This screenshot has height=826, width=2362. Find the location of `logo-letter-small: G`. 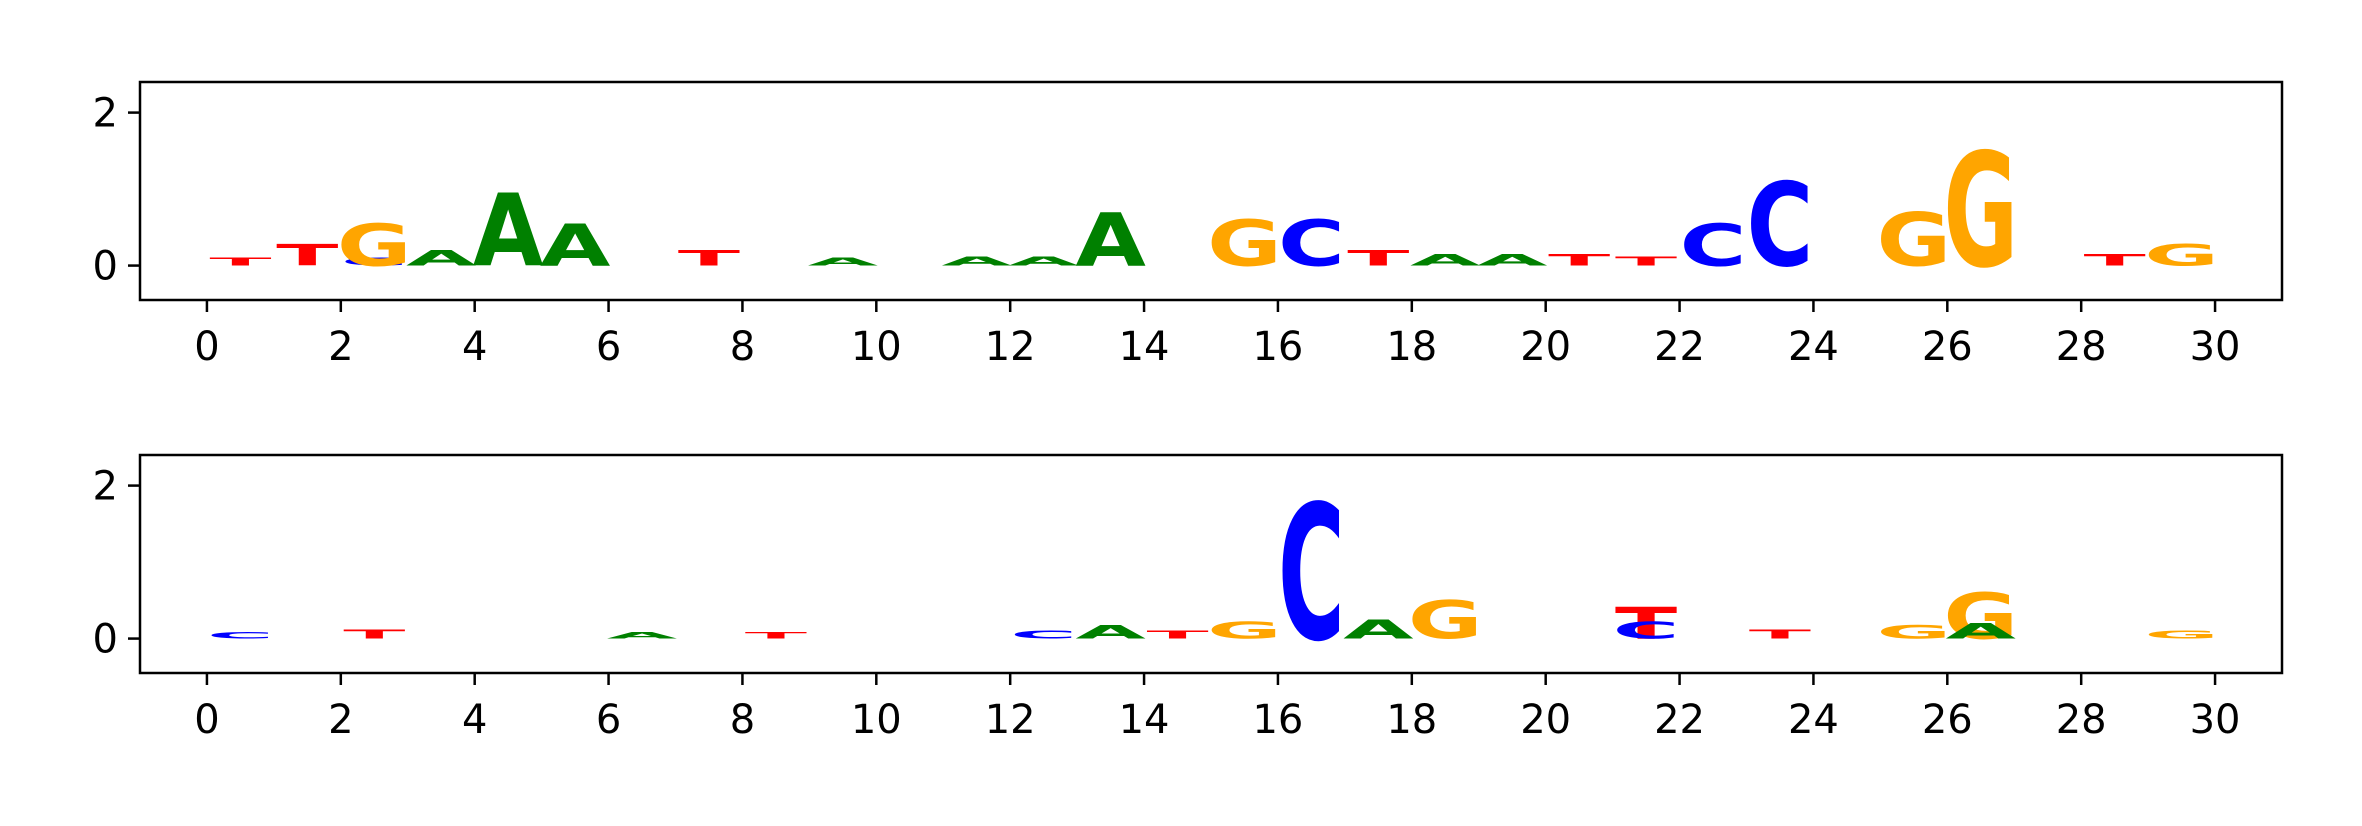

logo-letter-small: G is located at coordinates (2181, 635).